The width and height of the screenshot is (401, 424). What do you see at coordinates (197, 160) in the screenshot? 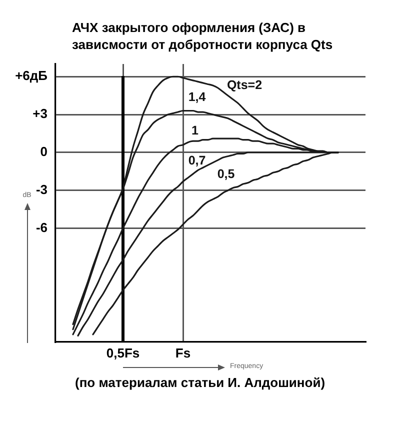
I see `series-label: 0,7` at bounding box center [197, 160].